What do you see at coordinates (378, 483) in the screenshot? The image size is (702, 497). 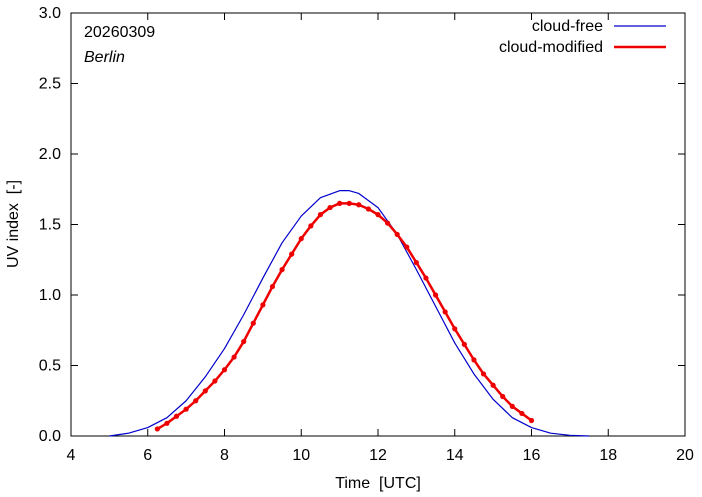 I see `x-axis-label: Time [UTC]` at bounding box center [378, 483].